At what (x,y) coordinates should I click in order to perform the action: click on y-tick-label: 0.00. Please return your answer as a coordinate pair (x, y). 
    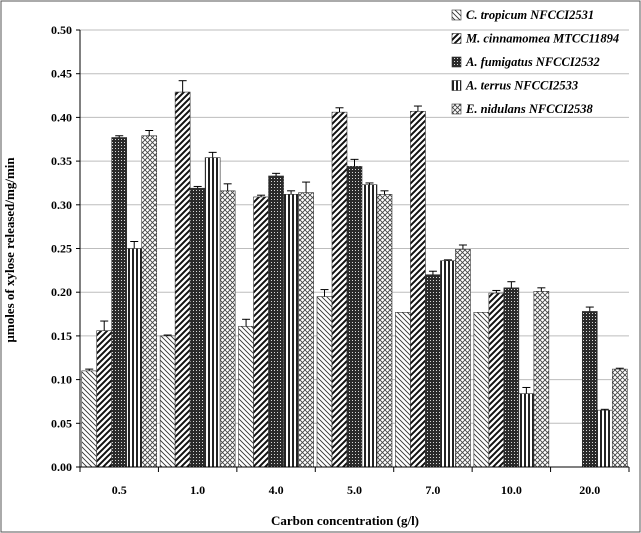
    Looking at the image, I should click on (61, 467).